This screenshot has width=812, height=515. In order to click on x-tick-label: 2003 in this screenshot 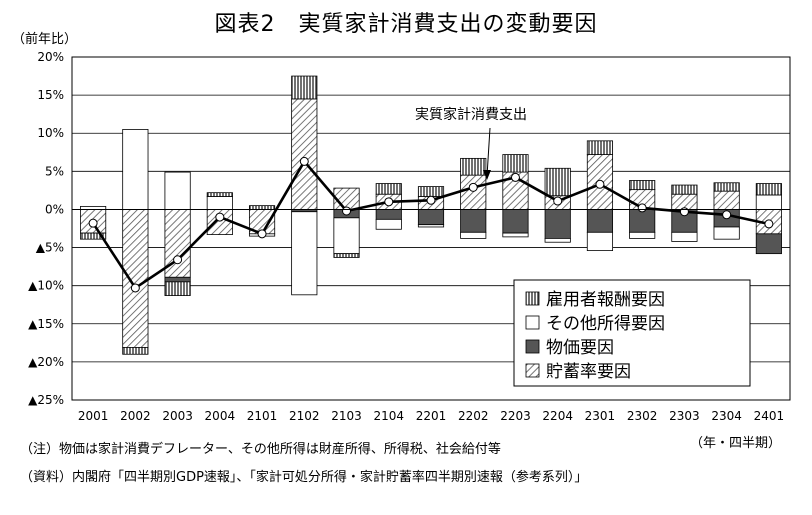, I will do `click(177, 416)`.